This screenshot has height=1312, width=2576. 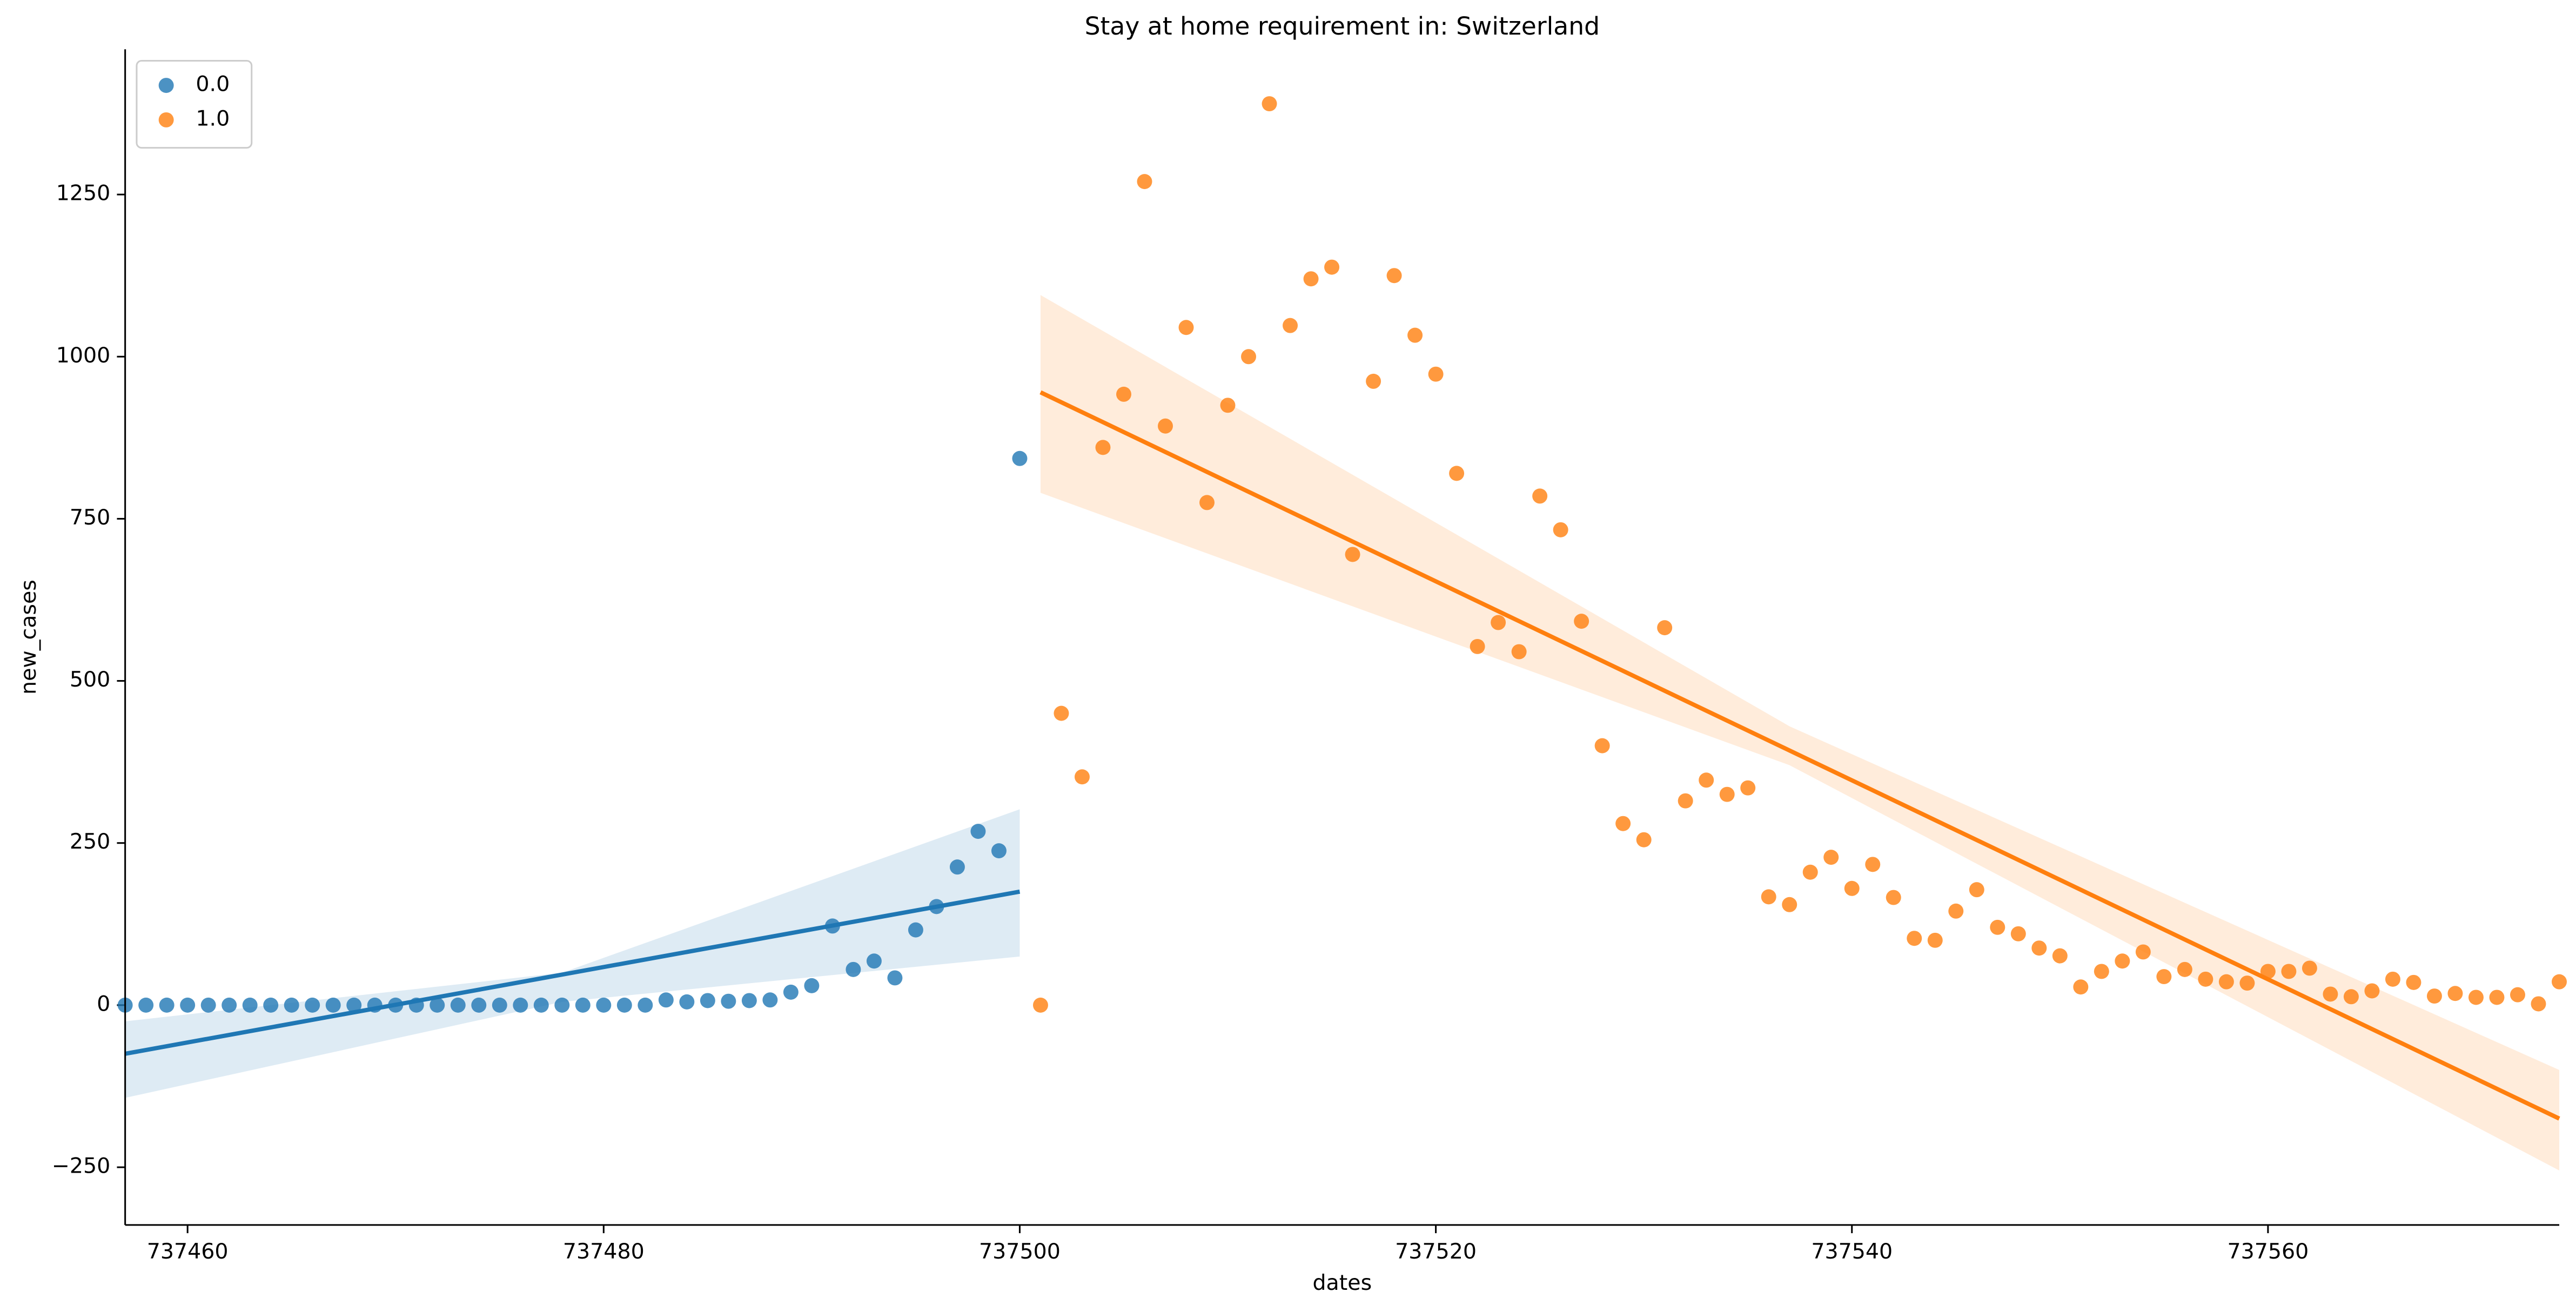 What do you see at coordinates (188, 1251) in the screenshot?
I see `x-tick-label: 737460` at bounding box center [188, 1251].